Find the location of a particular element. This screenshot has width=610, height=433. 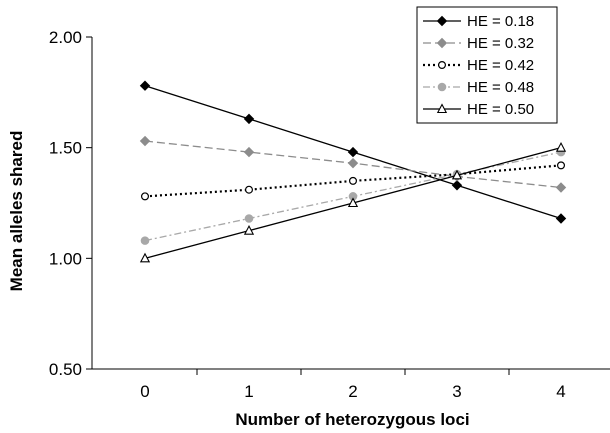

legend-label: HE = 0.42 is located at coordinates (500, 65).